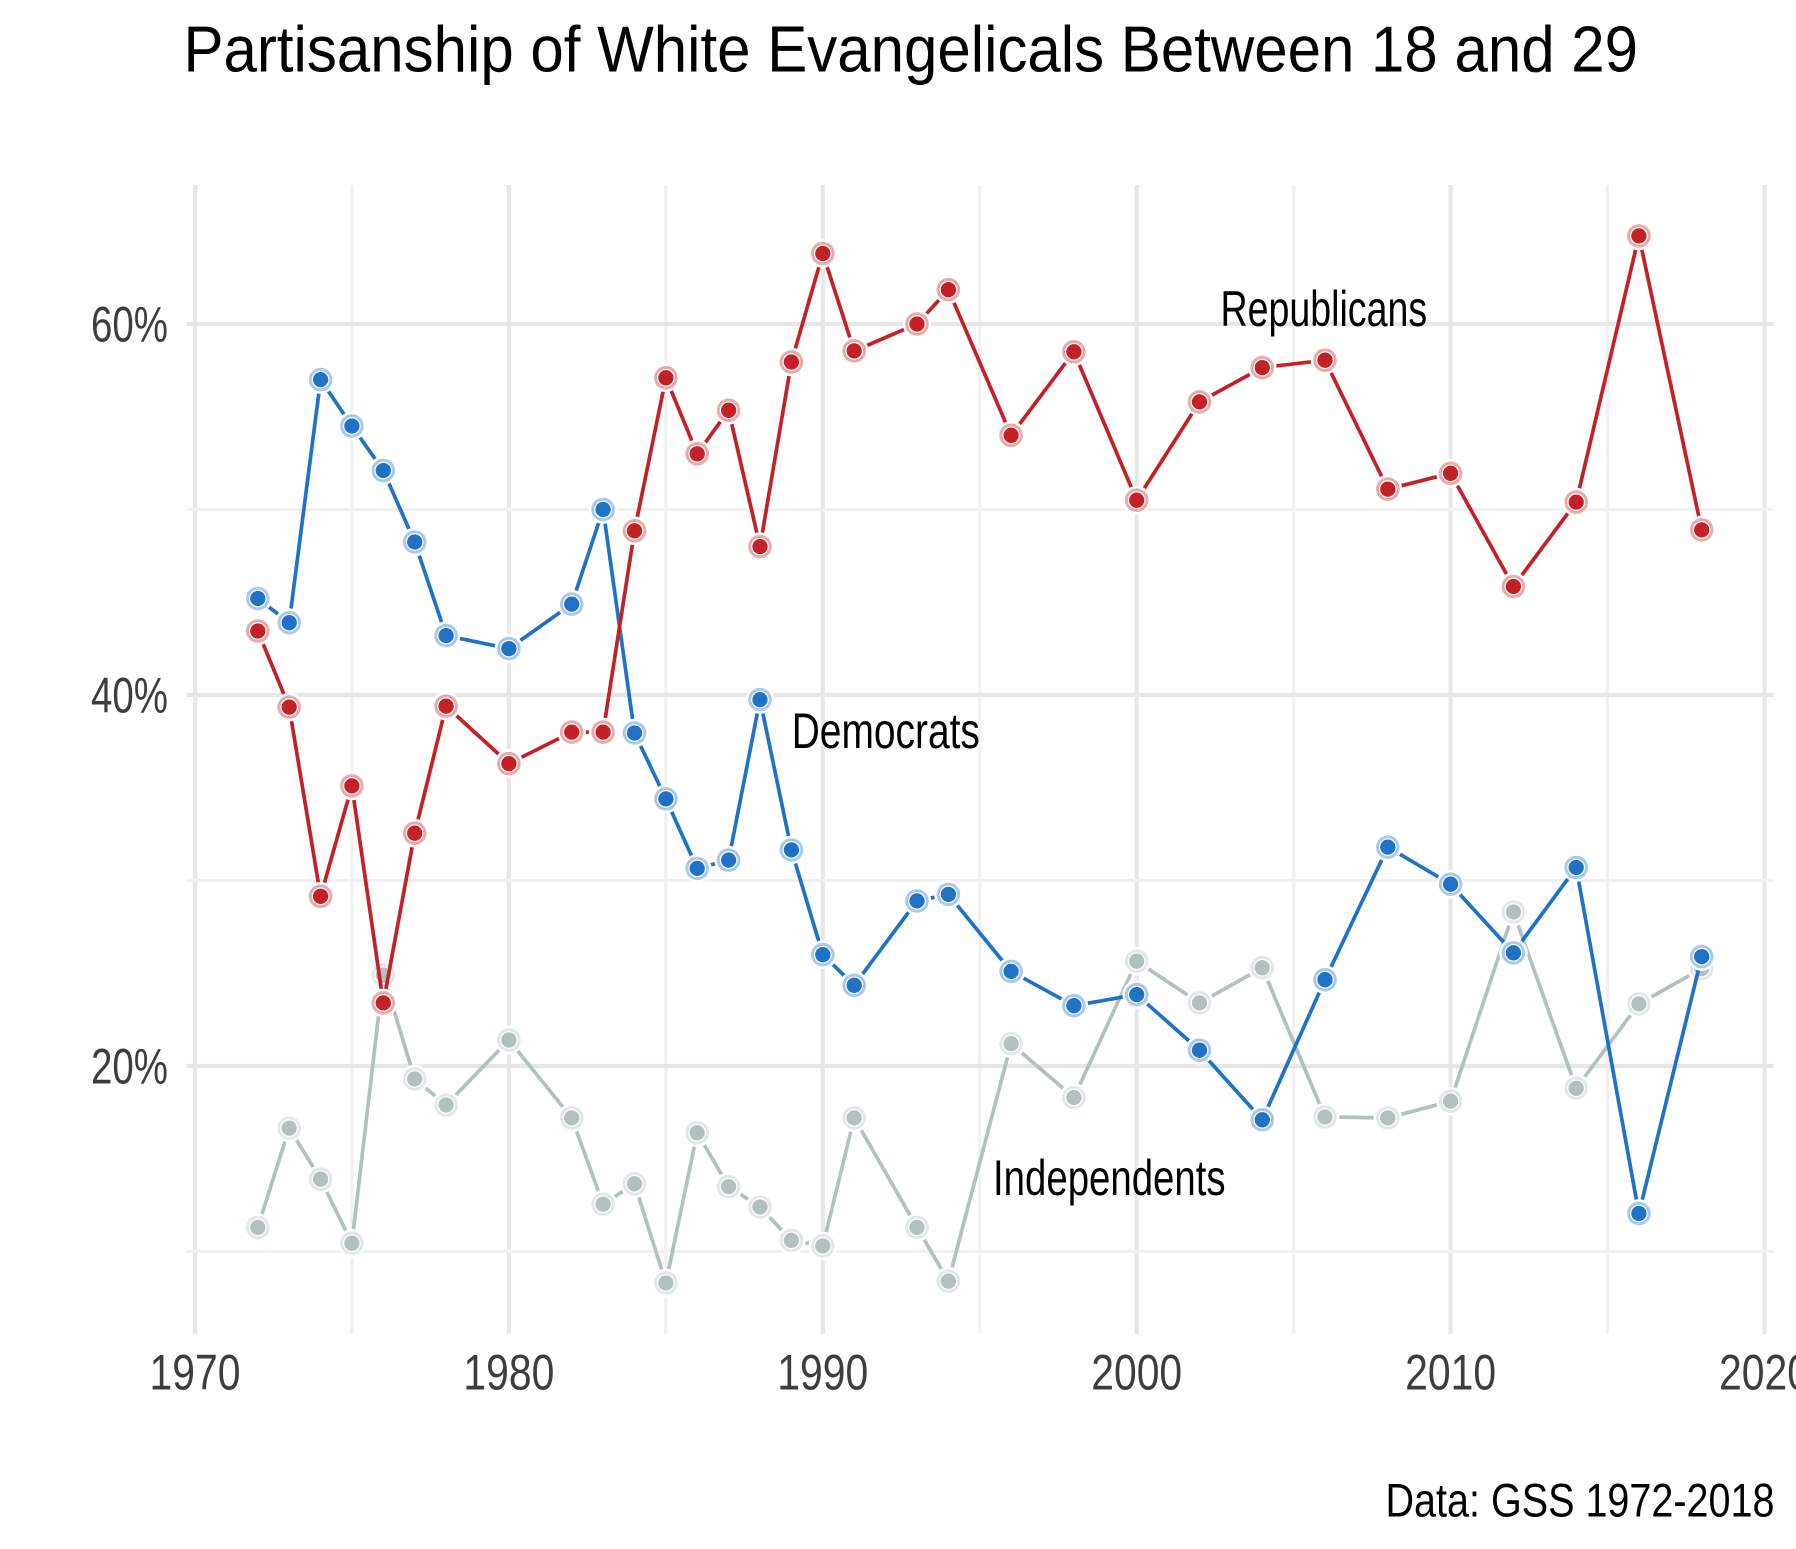 The image size is (1796, 1549). What do you see at coordinates (1324, 309) in the screenshot?
I see `svg-text: Republicans` at bounding box center [1324, 309].